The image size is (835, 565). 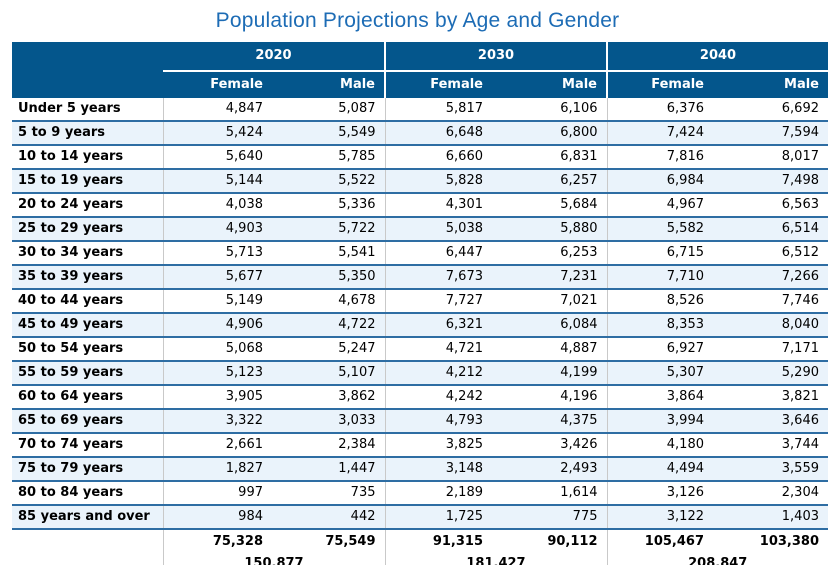 What do you see at coordinates (274, 57) in the screenshot?
I see `year-header-2020: 2020` at bounding box center [274, 57].